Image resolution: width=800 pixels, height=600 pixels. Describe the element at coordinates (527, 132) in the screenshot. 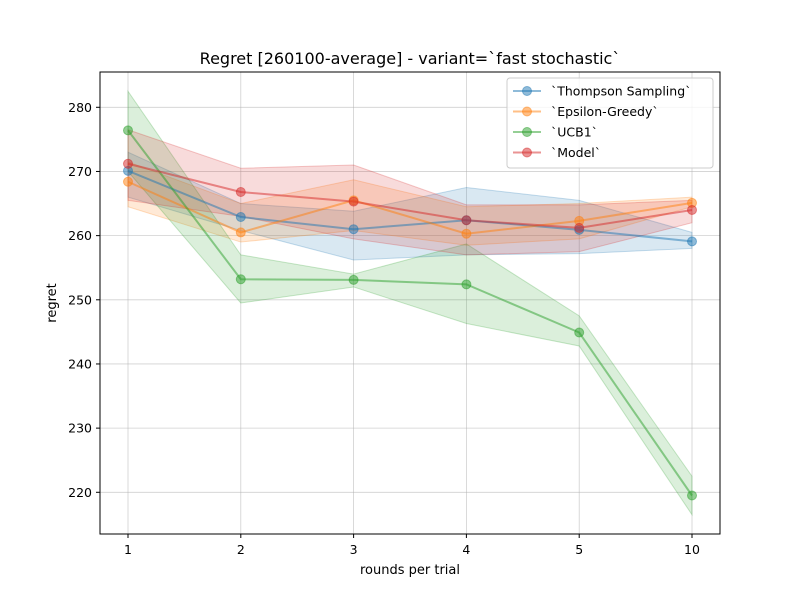

I see `series-3-legend-marker` at that location.